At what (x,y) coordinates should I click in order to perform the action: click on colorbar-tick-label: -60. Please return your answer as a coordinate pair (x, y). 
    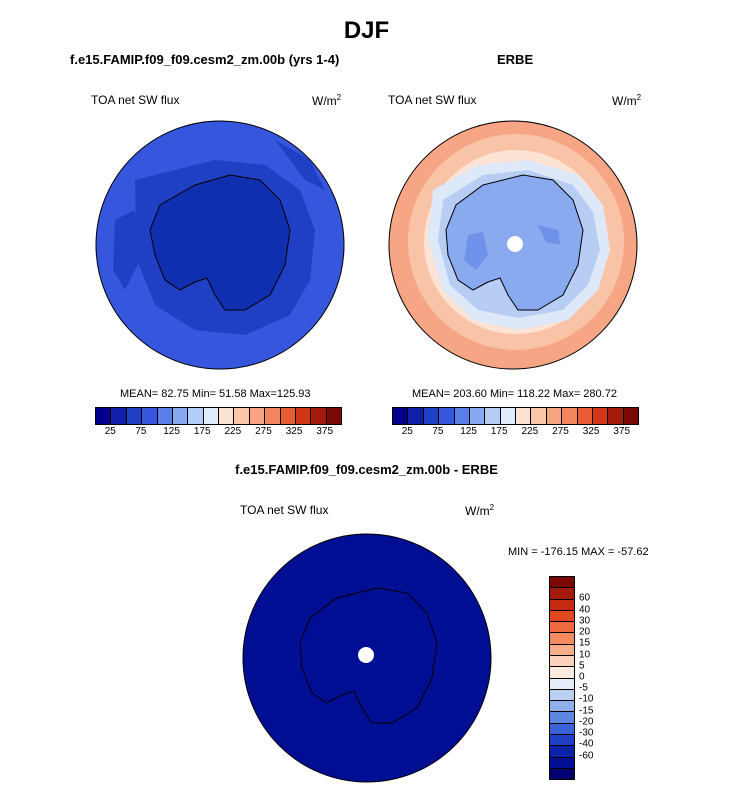
    Looking at the image, I should click on (586, 756).